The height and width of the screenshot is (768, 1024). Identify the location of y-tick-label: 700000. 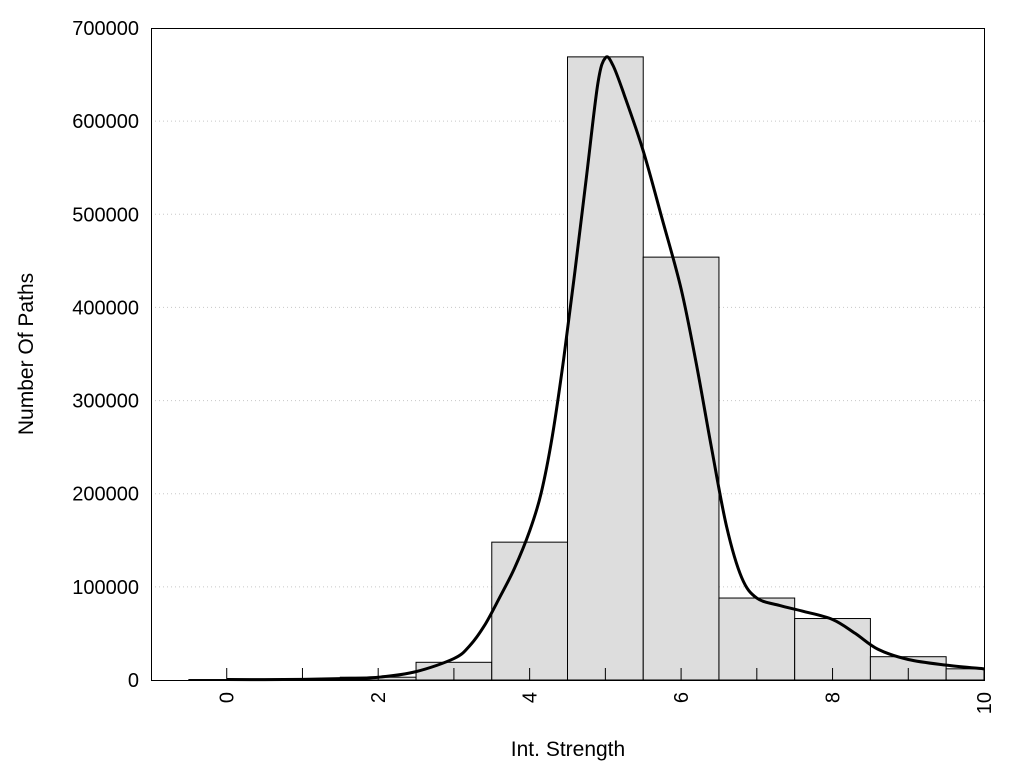
(105, 29).